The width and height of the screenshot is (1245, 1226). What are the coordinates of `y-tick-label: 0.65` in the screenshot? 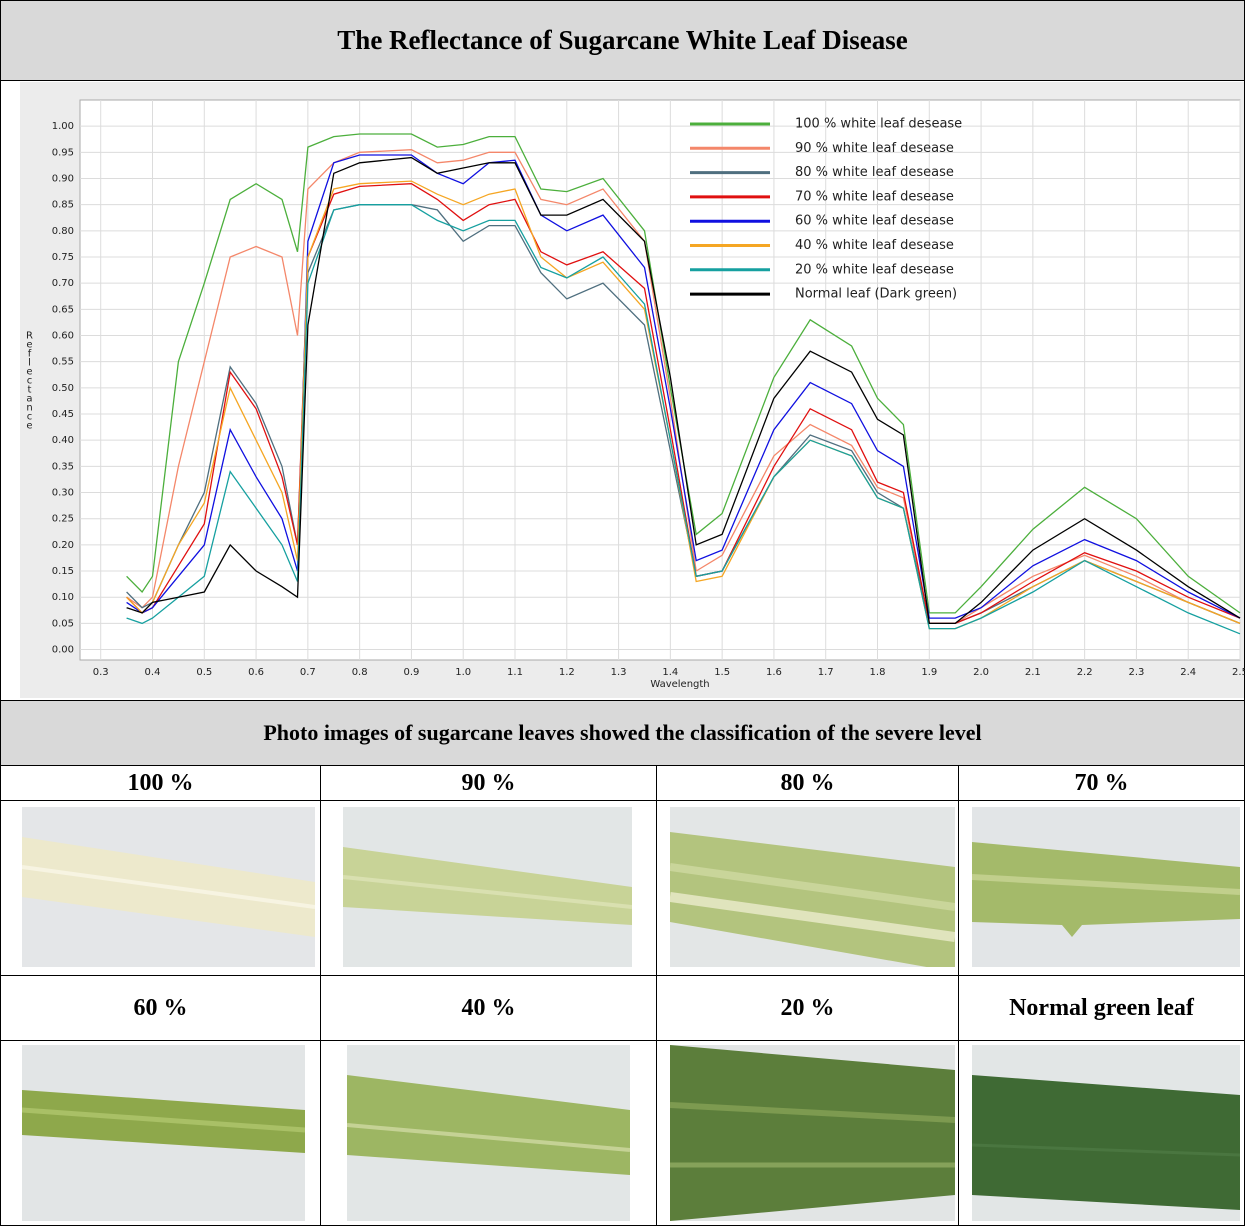 It's located at (63, 309).